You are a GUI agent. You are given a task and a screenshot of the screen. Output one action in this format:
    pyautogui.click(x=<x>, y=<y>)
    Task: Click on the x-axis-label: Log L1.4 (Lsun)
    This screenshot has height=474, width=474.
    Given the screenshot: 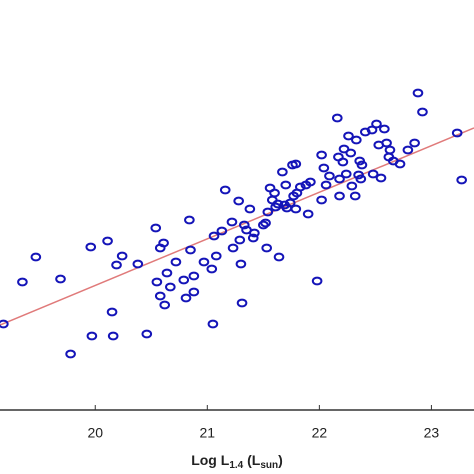 What is the action you would take?
    pyautogui.click(x=237, y=461)
    